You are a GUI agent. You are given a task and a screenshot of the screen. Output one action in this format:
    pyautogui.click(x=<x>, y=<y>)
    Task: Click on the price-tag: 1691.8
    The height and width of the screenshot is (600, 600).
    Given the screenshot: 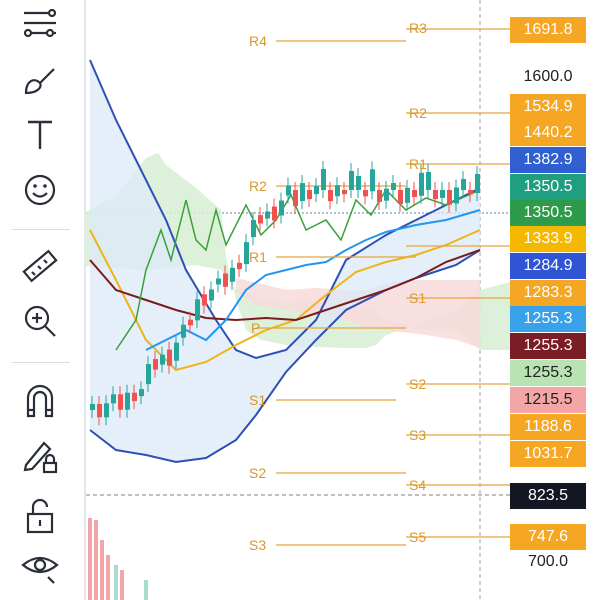 What is the action you would take?
    pyautogui.click(x=548, y=30)
    